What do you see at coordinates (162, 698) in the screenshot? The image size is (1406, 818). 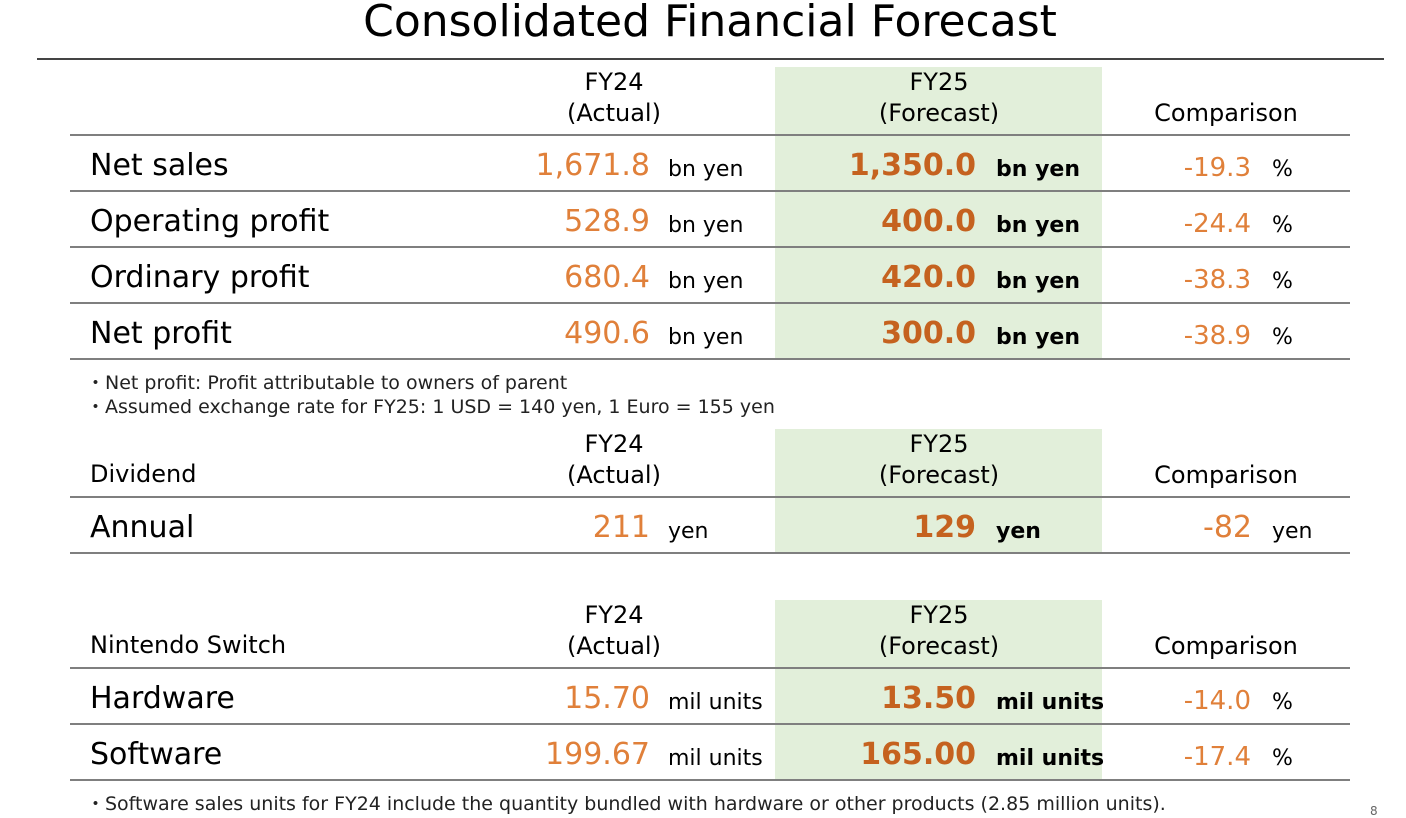 I see `row-label-hardware: Hardware` at bounding box center [162, 698].